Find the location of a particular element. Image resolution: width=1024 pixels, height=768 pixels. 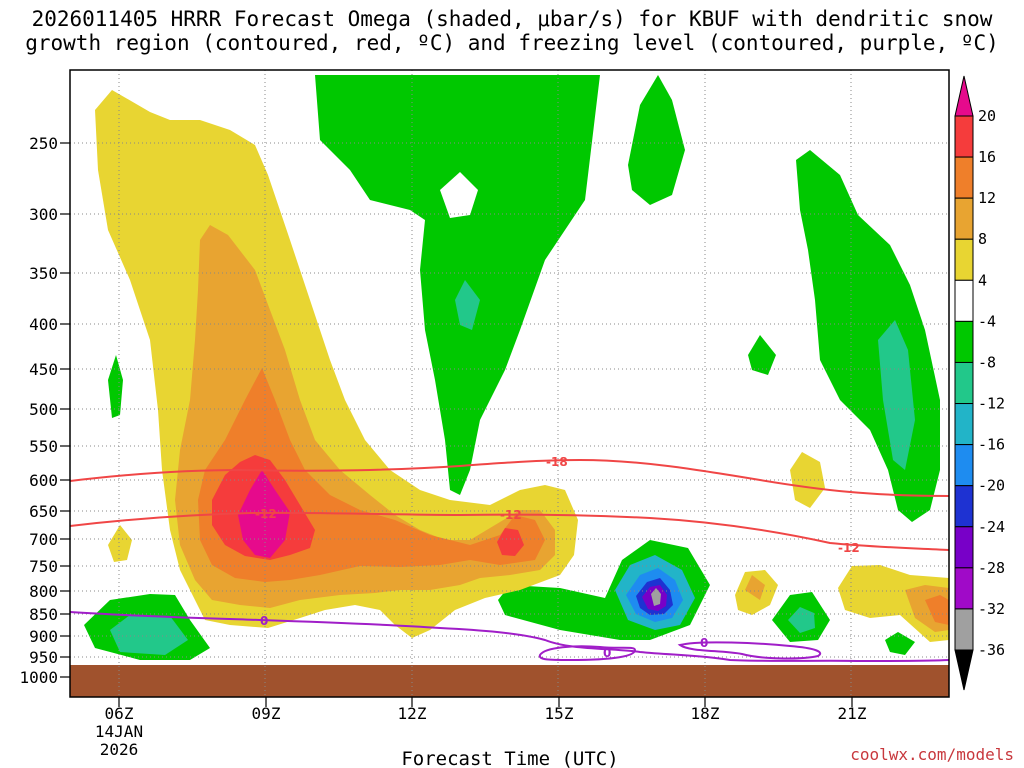

y-tick-label: 850 is located at coordinates (43, 614).